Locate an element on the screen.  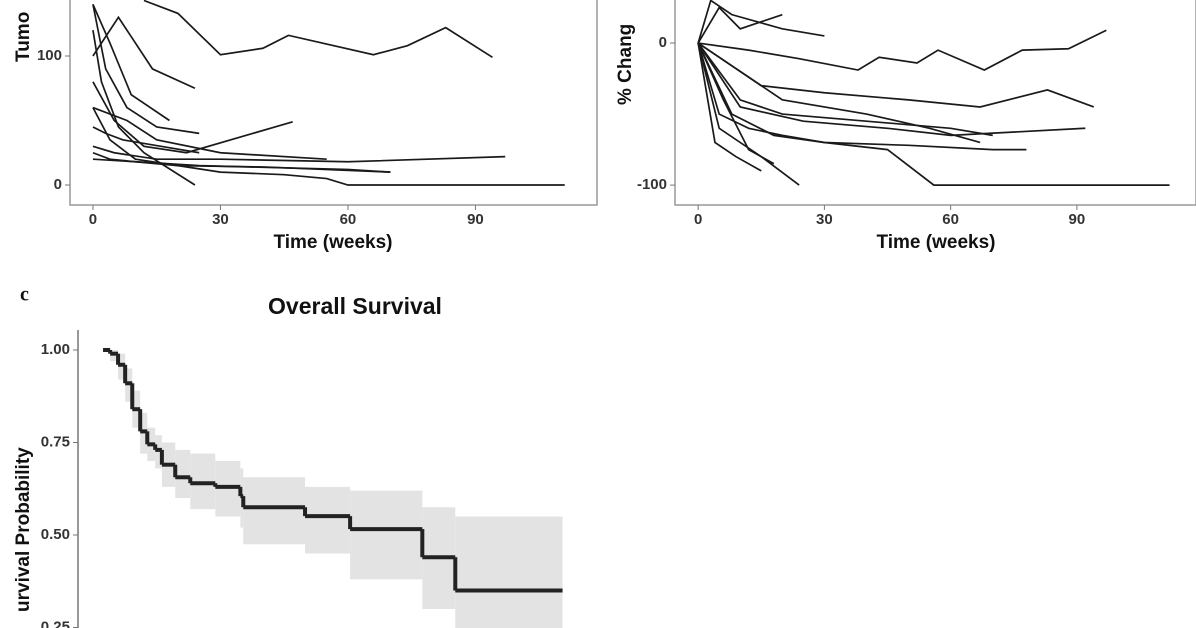
y-tick-label: 0.25 is located at coordinates (55, 623).